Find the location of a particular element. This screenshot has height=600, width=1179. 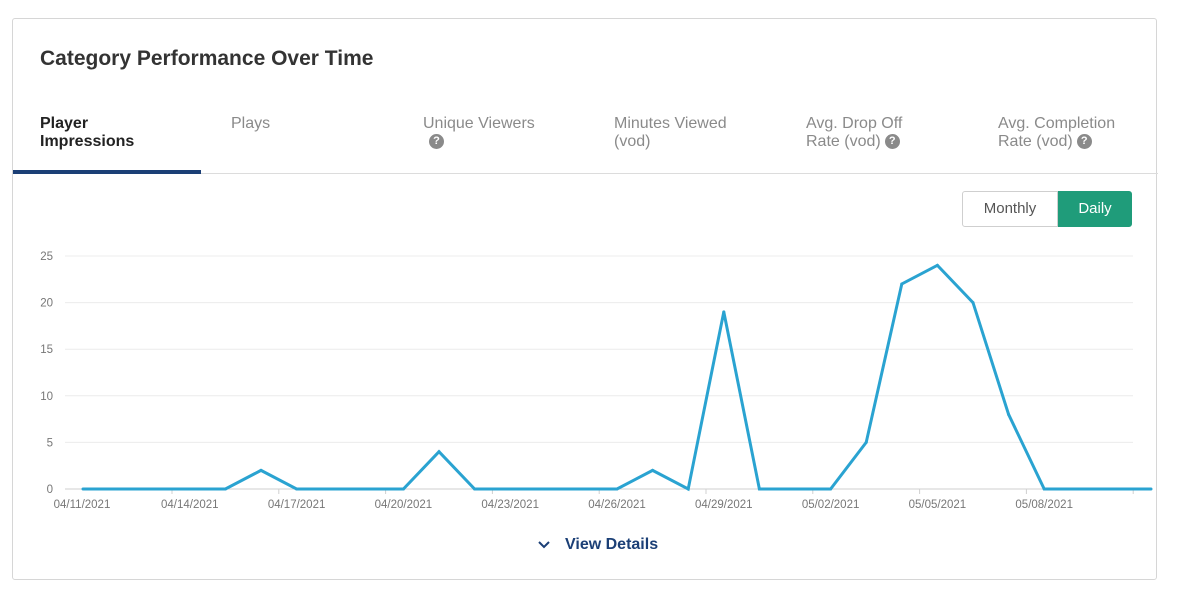

x-tick-label: 04/11/2021 is located at coordinates (82, 505).